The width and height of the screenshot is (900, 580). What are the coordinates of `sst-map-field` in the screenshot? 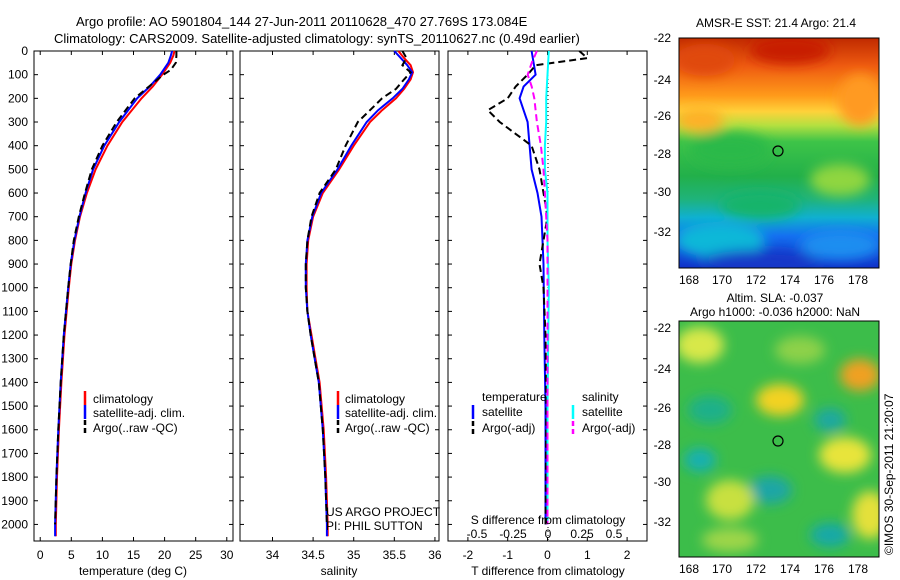 It's located at (779, 153).